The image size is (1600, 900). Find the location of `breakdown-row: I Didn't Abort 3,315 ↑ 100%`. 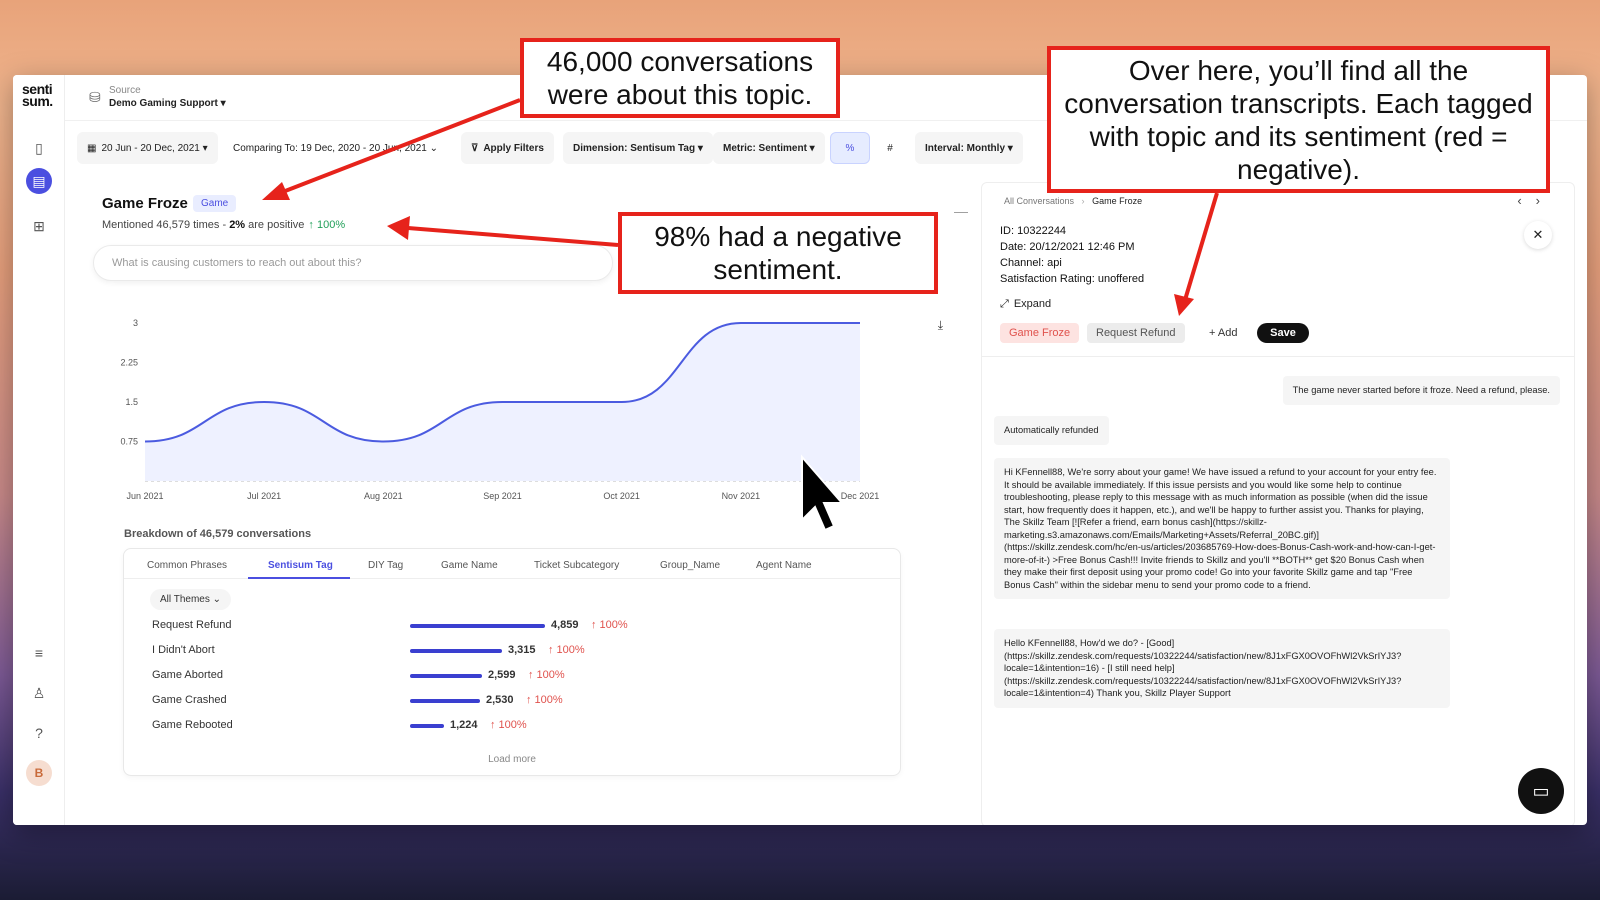

breakdown-row: I Didn't Abort 3,315 ↑ 100% is located at coordinates (512, 651).